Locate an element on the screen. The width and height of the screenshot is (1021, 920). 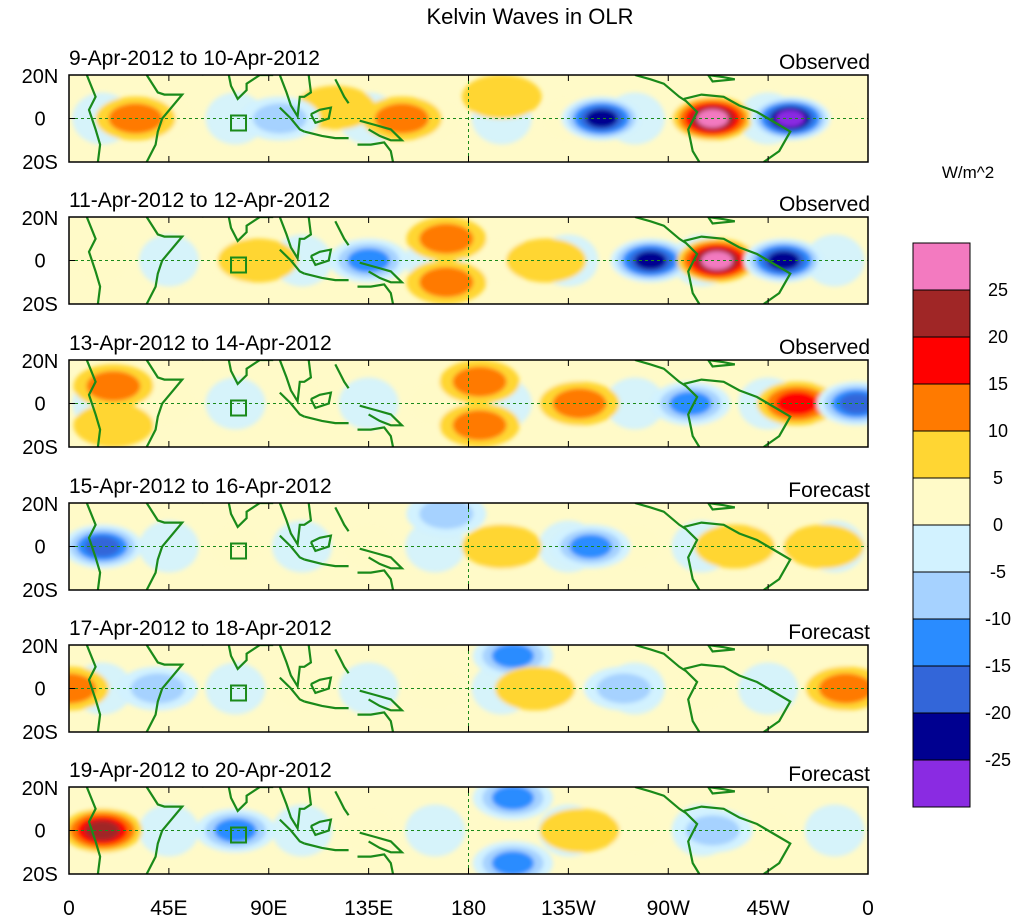
colorbar-tick-label: -5 is located at coordinates (998, 572).